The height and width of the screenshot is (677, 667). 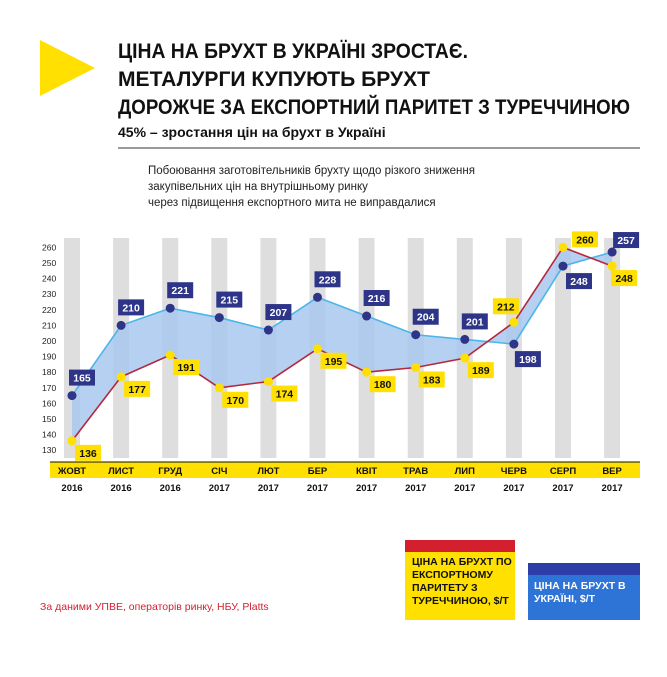 What do you see at coordinates (415, 471) in the screenshot?
I see `x-tick-label: ТРАВ` at bounding box center [415, 471].